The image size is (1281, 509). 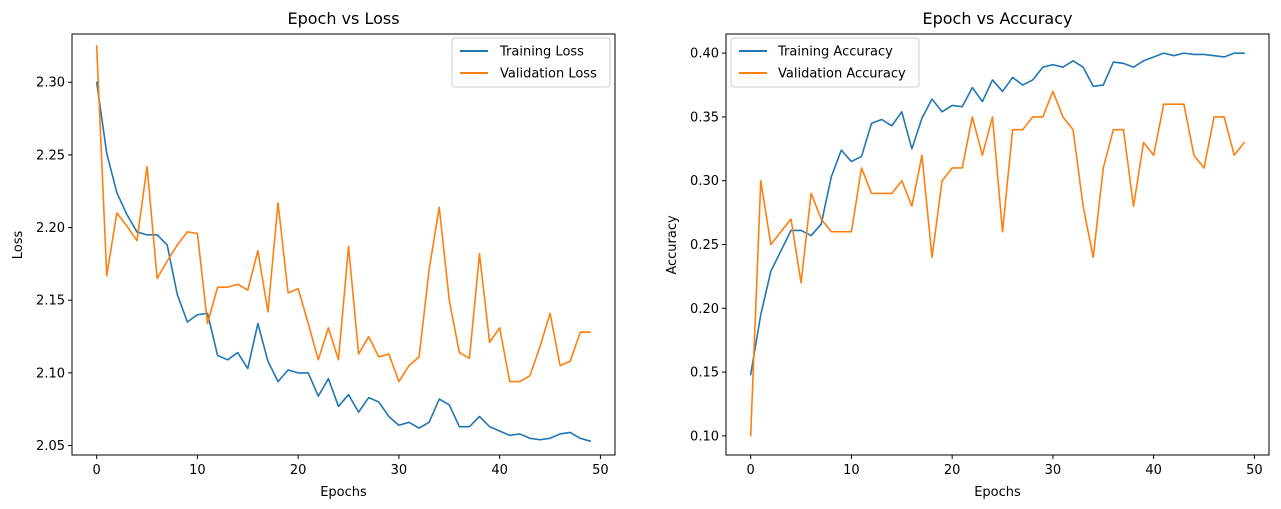 I want to click on loss-chart-title: Epoch vs Loss, so click(x=343, y=18).